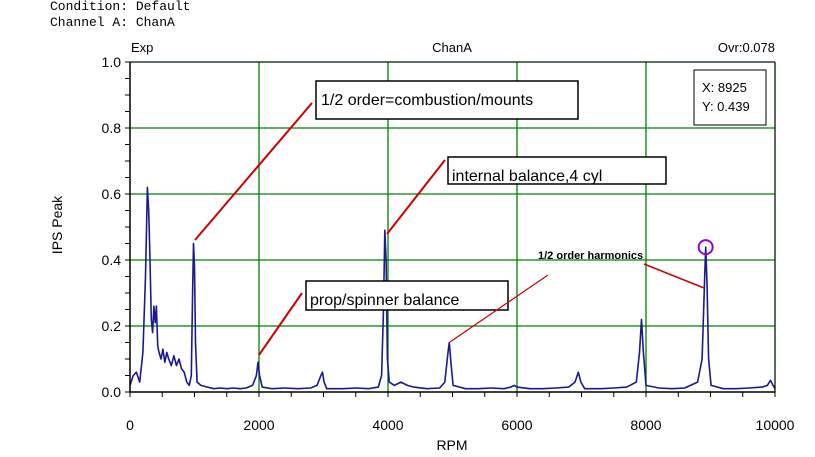  I want to click on x-tick-label: 4000, so click(387, 425).